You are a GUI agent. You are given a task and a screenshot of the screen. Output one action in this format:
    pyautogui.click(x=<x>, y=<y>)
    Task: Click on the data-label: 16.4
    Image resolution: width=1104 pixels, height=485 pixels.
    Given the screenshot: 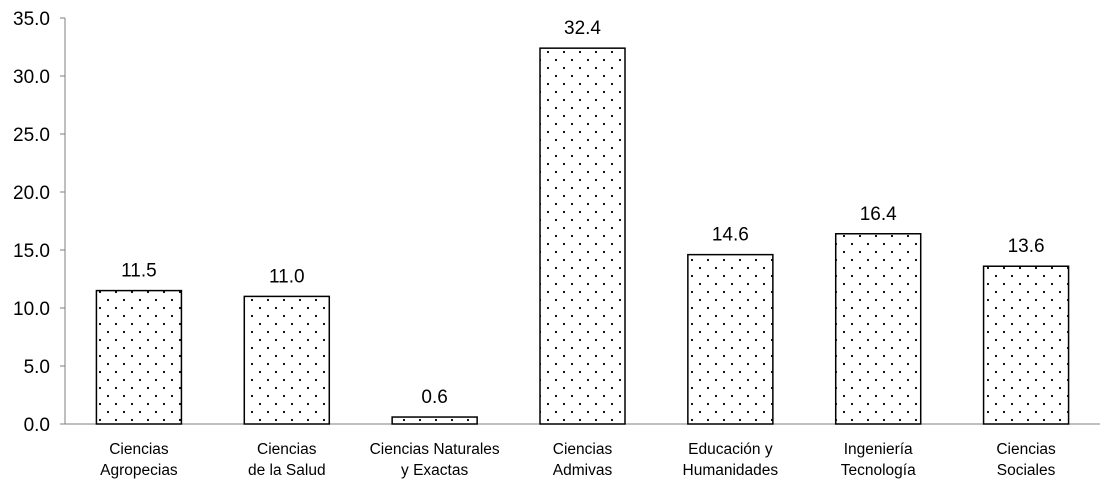 What is the action you would take?
    pyautogui.click(x=878, y=214)
    